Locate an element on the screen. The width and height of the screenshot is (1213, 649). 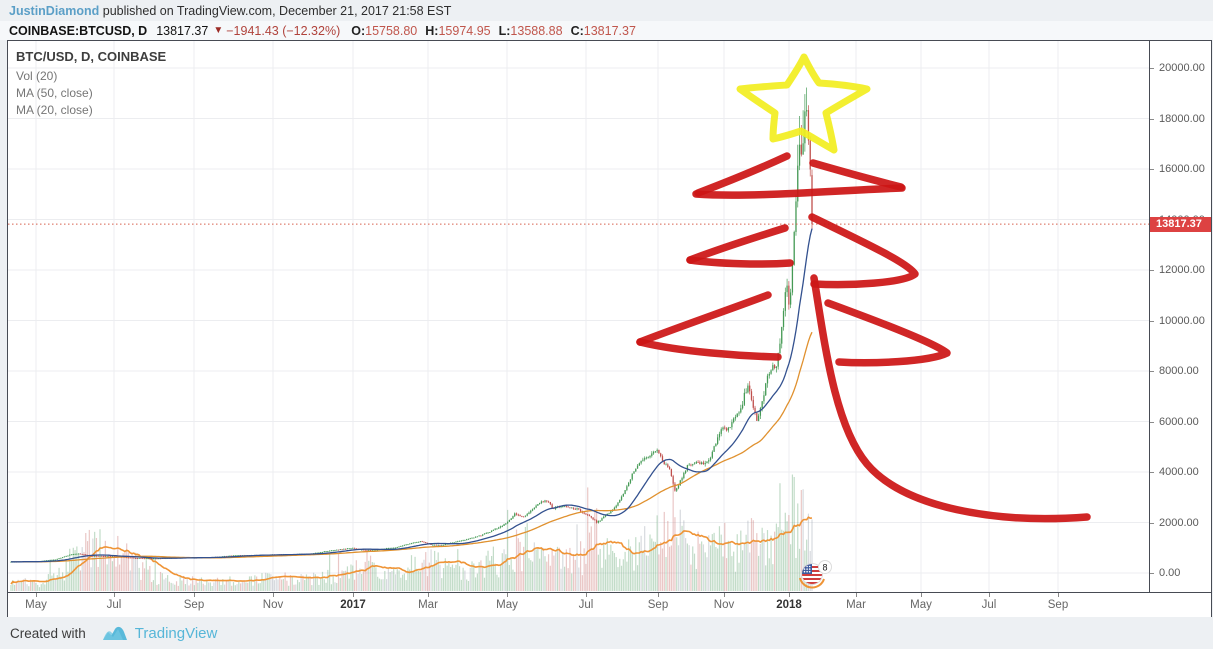
high-value: 15974.95 is located at coordinates (464, 30).